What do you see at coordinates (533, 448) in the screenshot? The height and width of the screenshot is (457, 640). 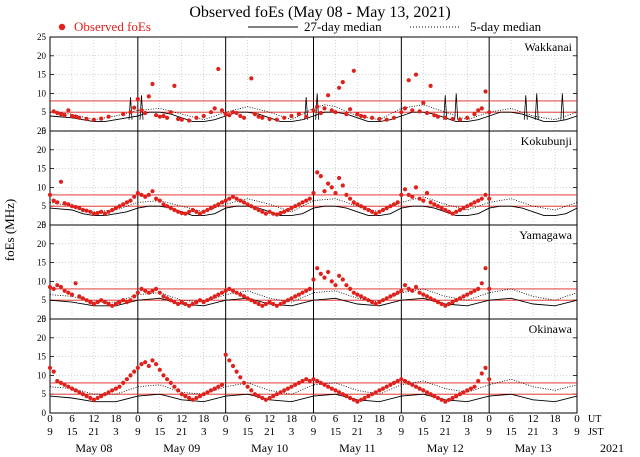 I see `day-label: May 13` at bounding box center [533, 448].